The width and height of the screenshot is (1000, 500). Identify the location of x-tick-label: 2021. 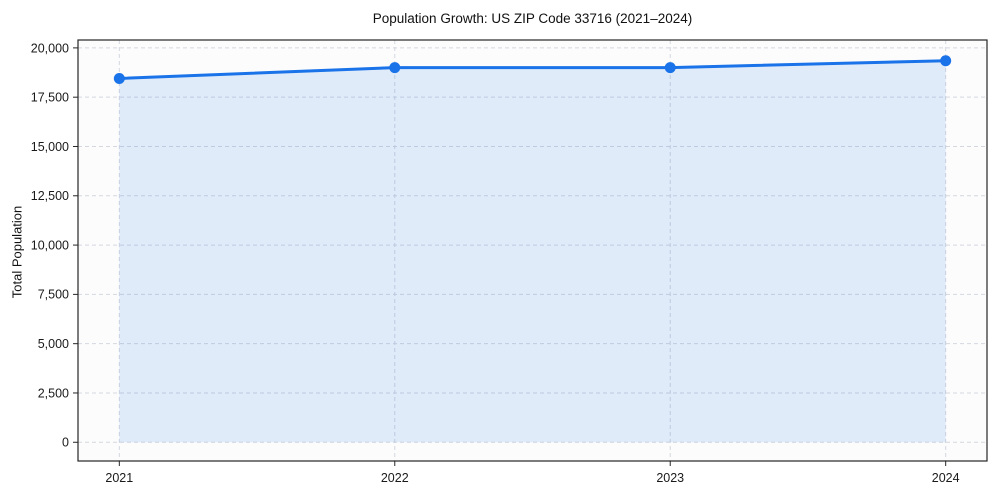
(119, 478).